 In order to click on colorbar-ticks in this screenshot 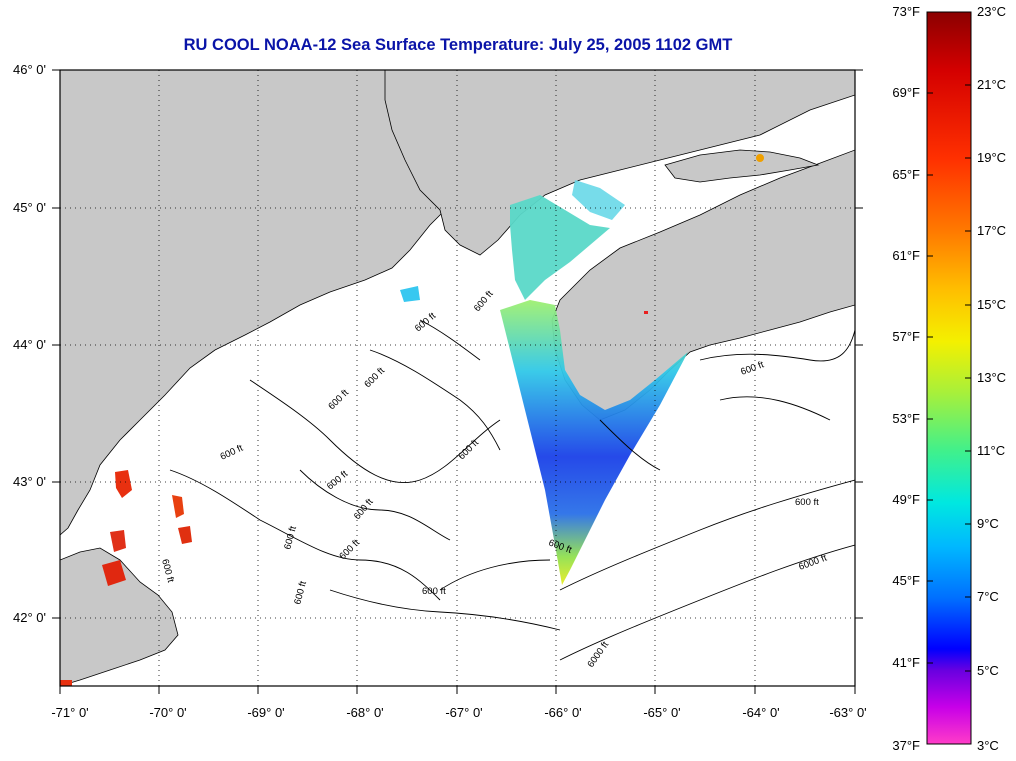, I will do `click(949, 378)`.